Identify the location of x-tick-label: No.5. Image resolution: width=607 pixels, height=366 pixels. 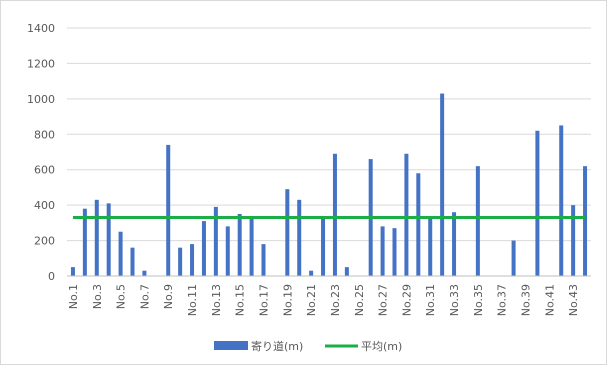
(121, 296).